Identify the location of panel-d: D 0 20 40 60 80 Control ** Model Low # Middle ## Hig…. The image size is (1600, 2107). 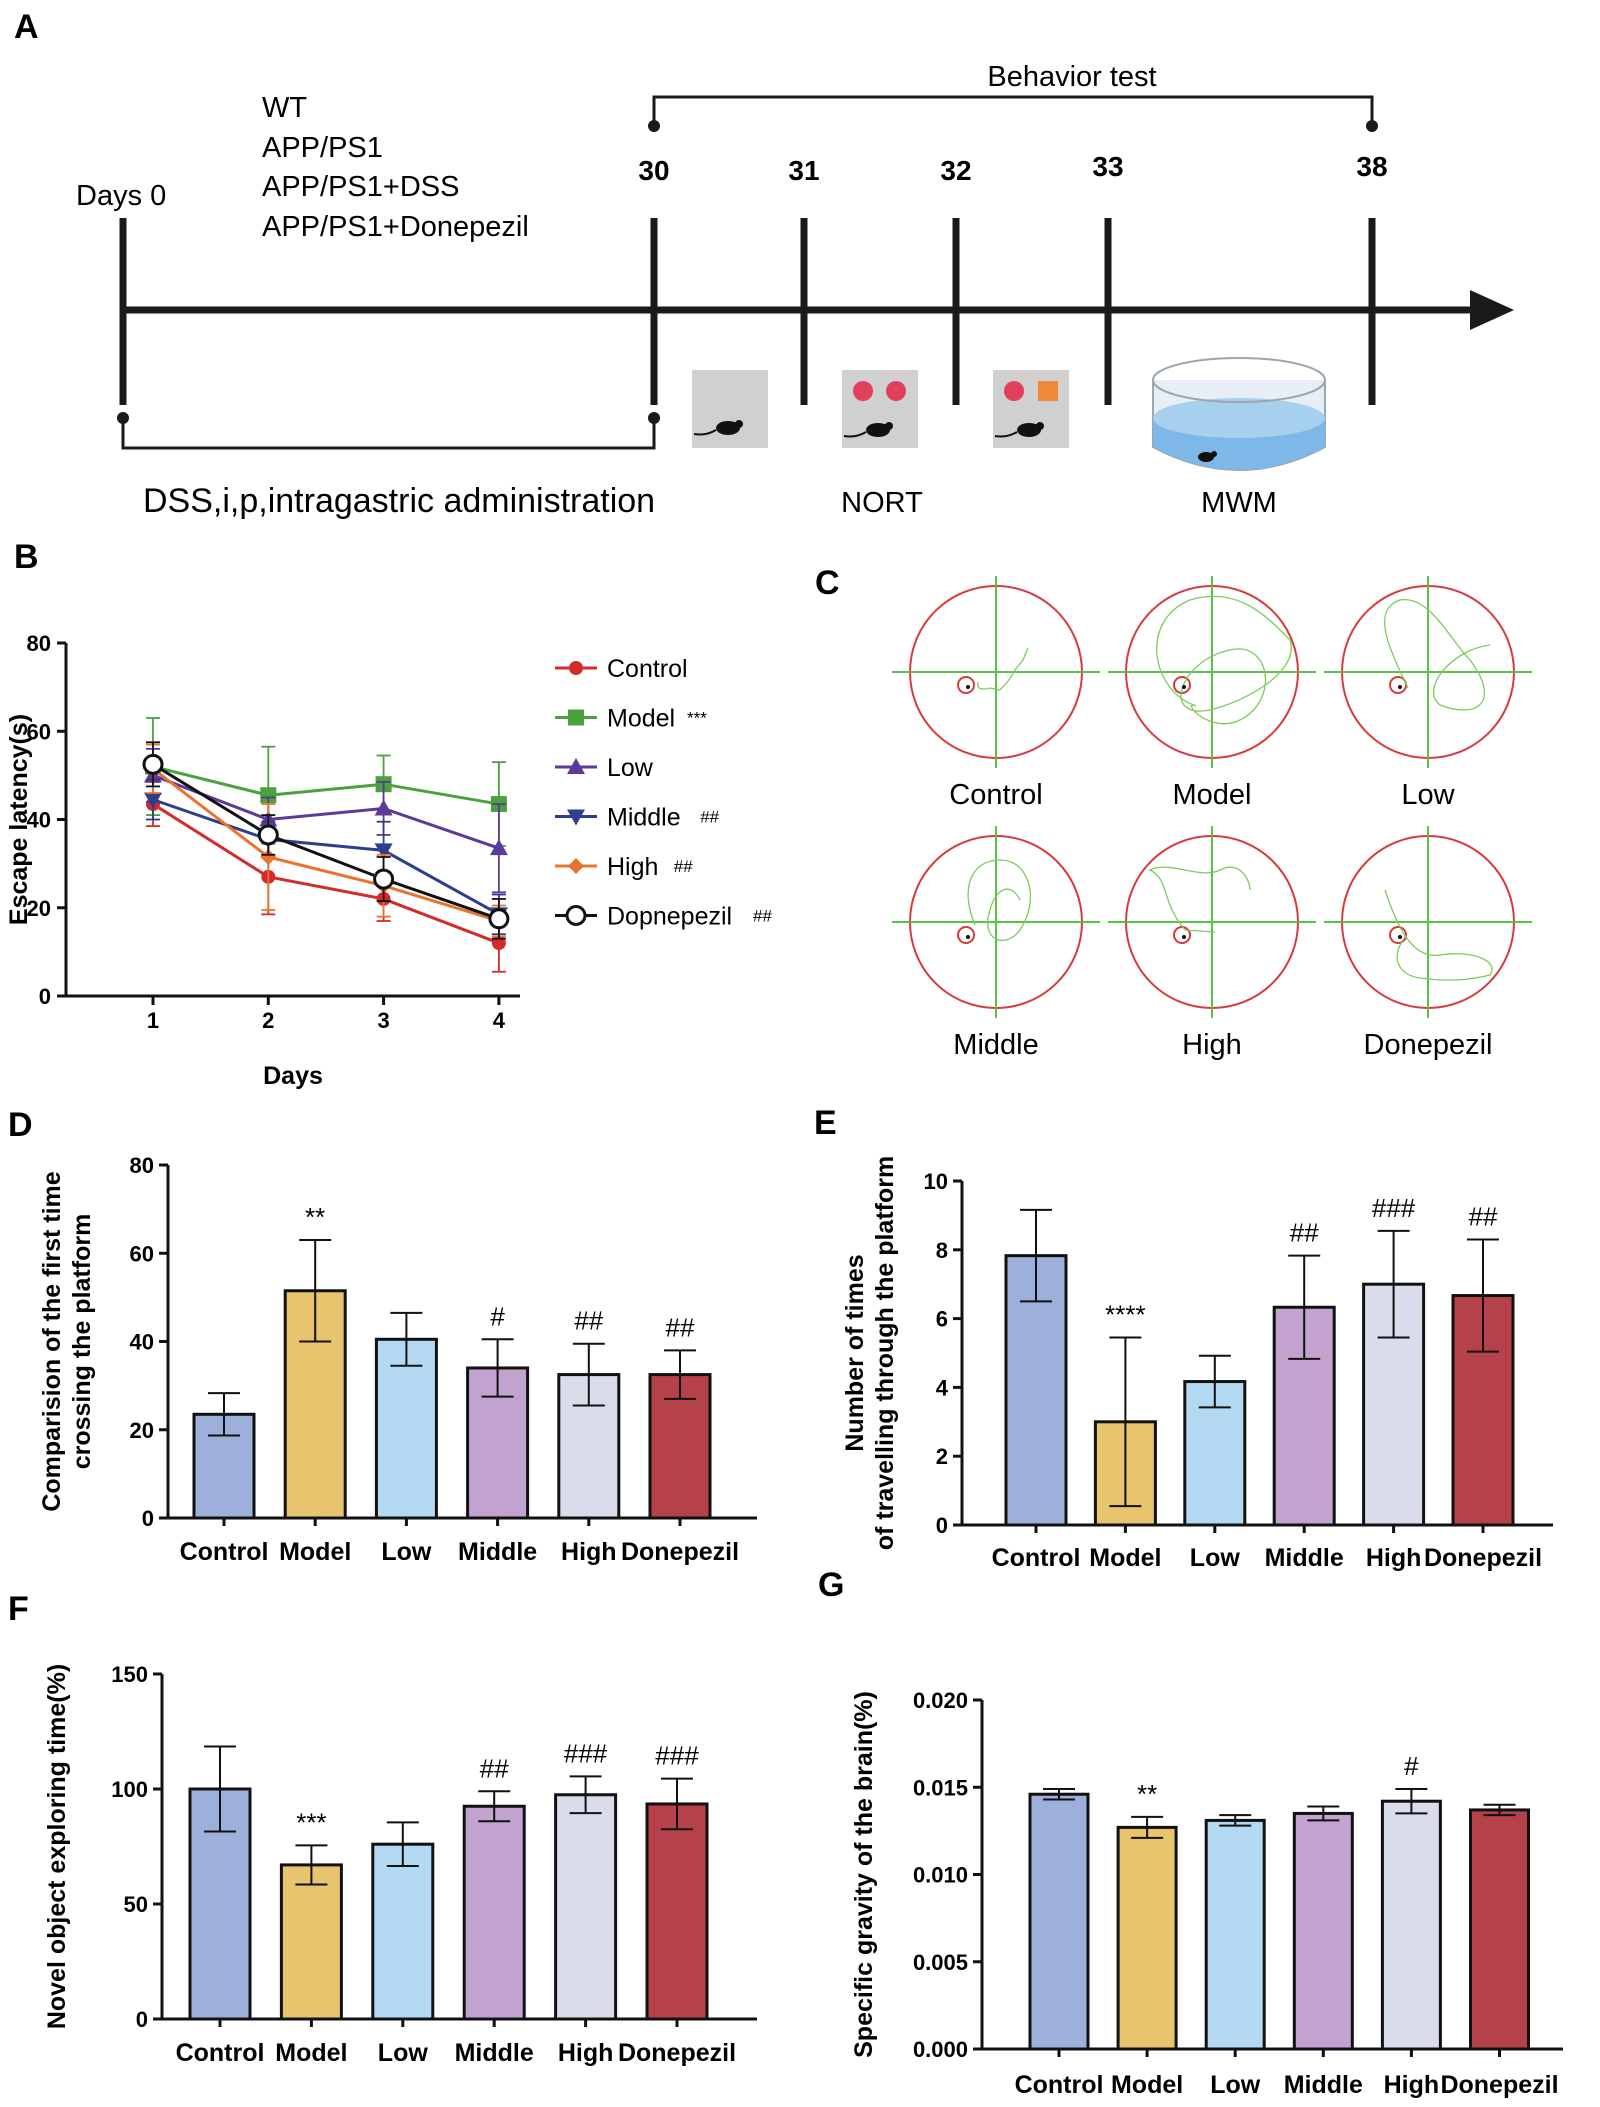
(382, 1336).